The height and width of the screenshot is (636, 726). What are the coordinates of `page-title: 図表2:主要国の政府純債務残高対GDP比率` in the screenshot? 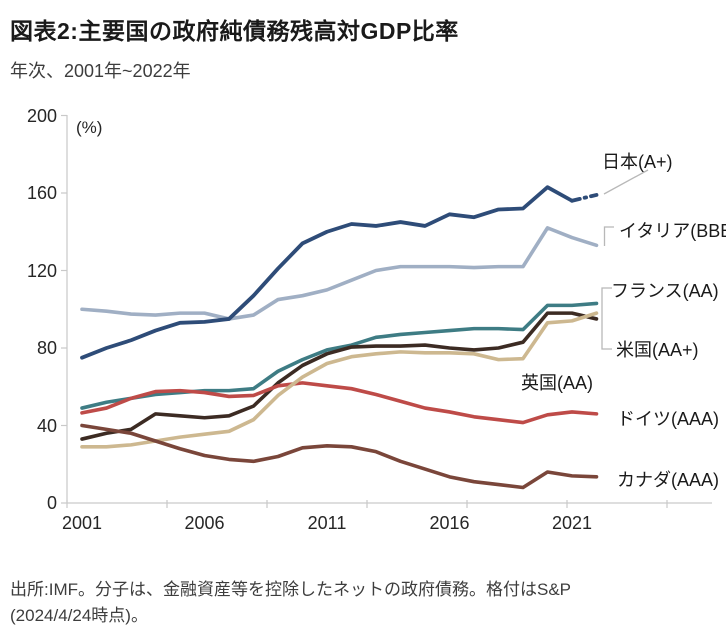 It's located at (234, 31).